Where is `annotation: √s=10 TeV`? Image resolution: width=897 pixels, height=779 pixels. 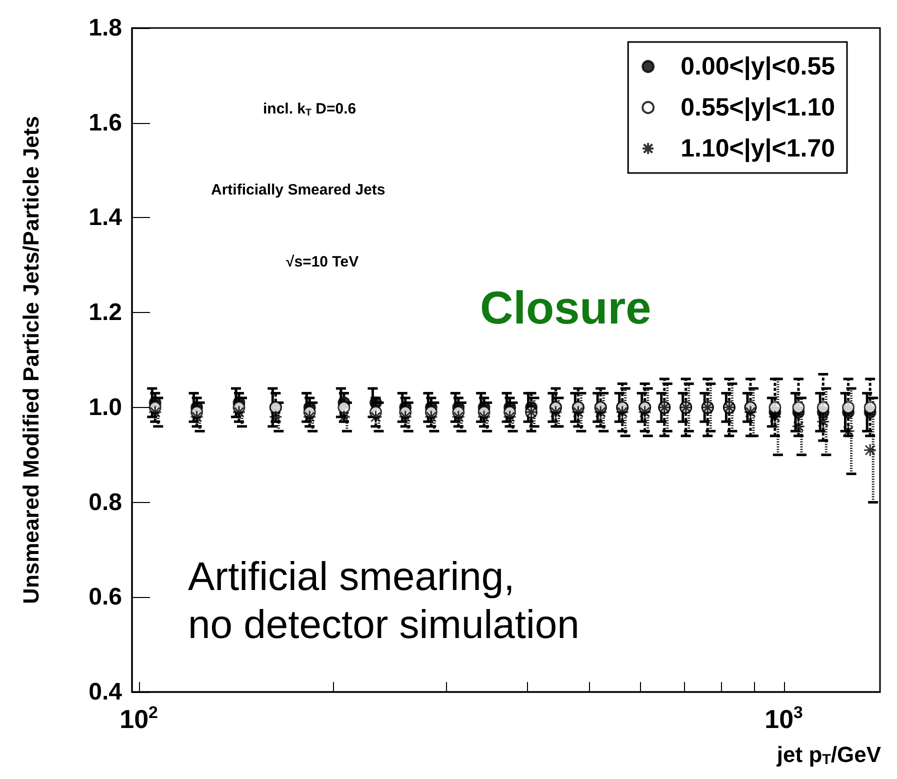 annotation: √s=10 TeV is located at coordinates (322, 262).